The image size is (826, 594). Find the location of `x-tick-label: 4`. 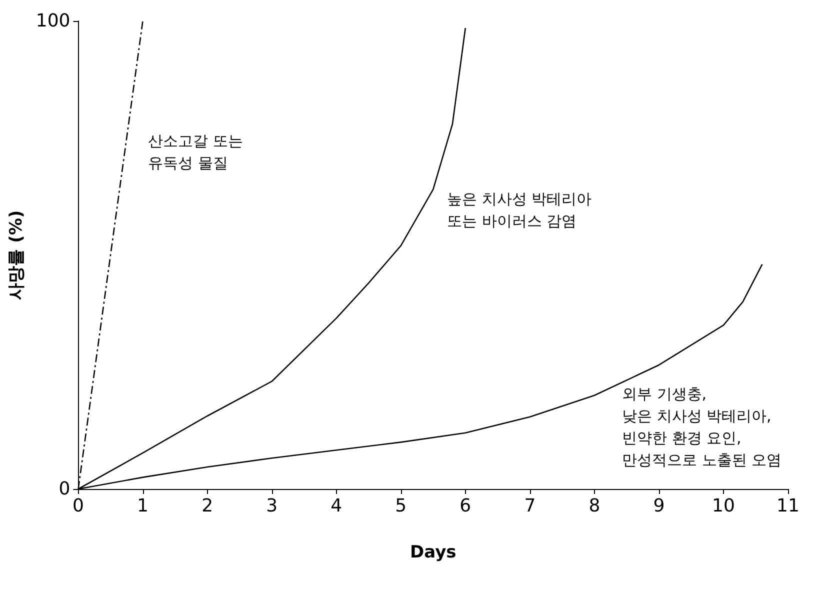

x-tick-label: 4 is located at coordinates (336, 506).